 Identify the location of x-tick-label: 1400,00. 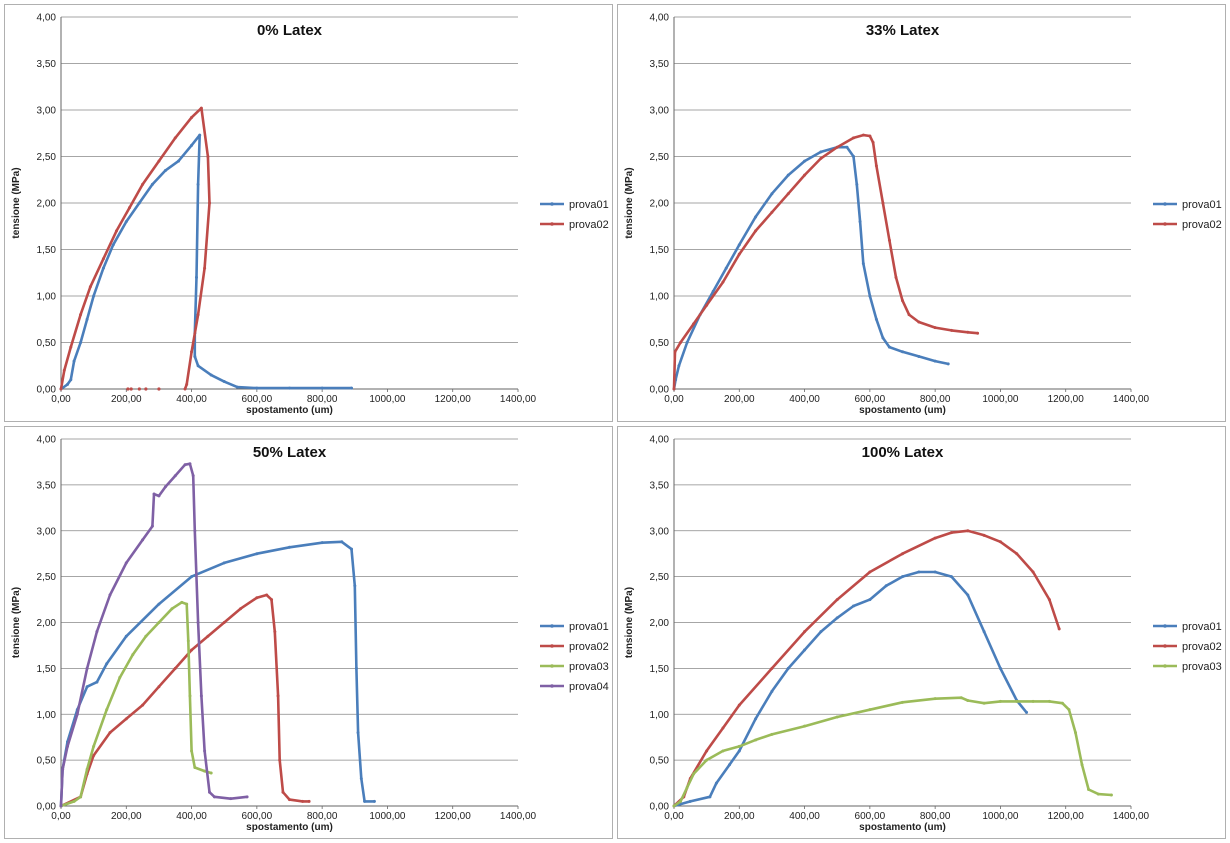
(1131, 399).